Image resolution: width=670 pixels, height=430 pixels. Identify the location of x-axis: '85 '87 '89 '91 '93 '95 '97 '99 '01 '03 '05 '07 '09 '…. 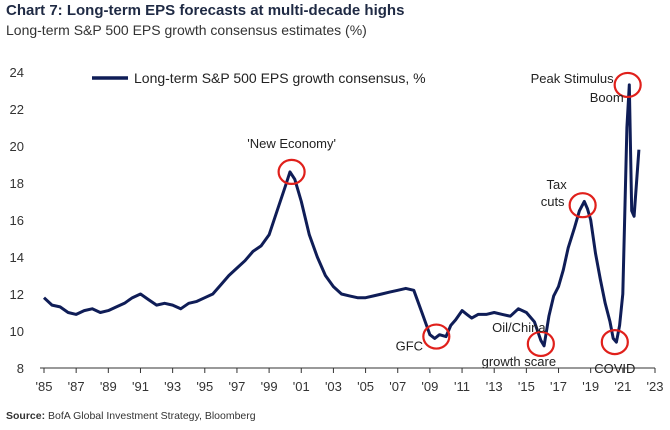
(350, 380).